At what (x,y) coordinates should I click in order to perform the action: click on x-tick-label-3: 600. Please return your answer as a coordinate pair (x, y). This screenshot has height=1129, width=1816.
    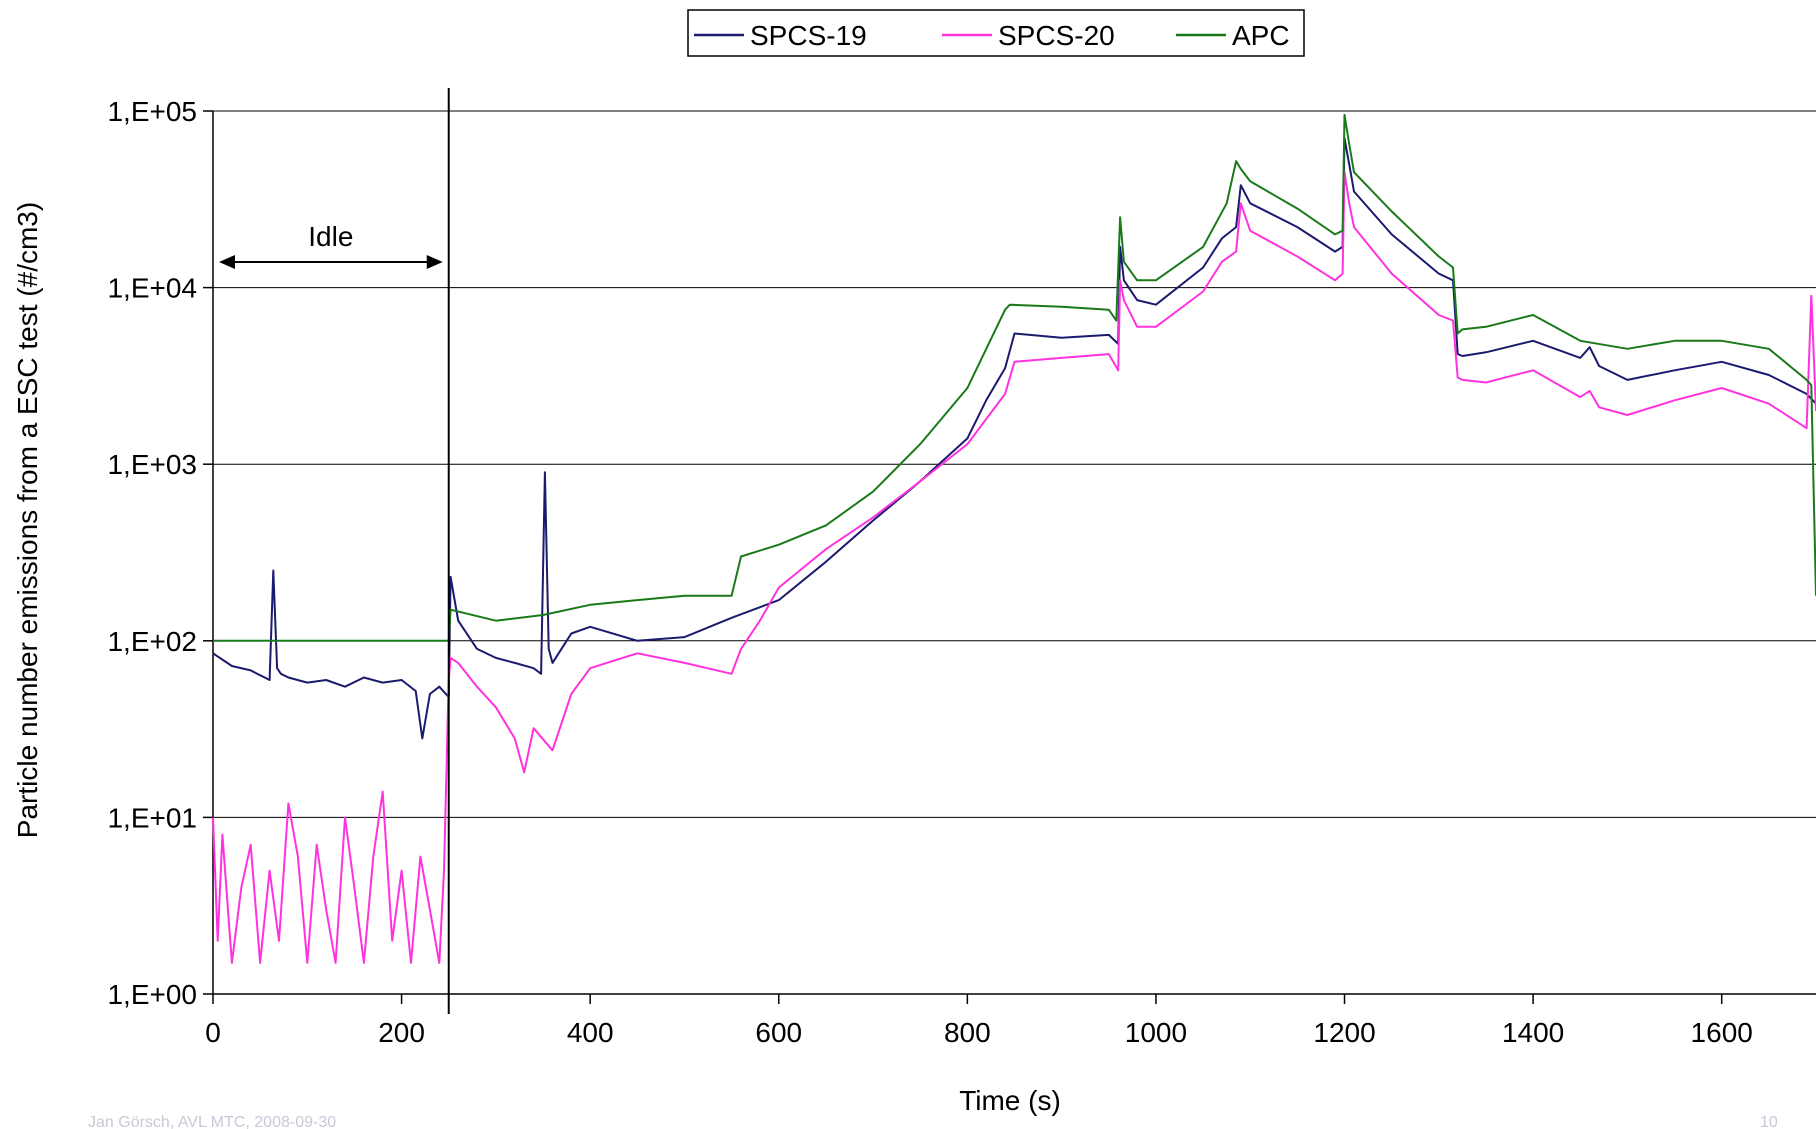
    Looking at the image, I should click on (778, 1032).